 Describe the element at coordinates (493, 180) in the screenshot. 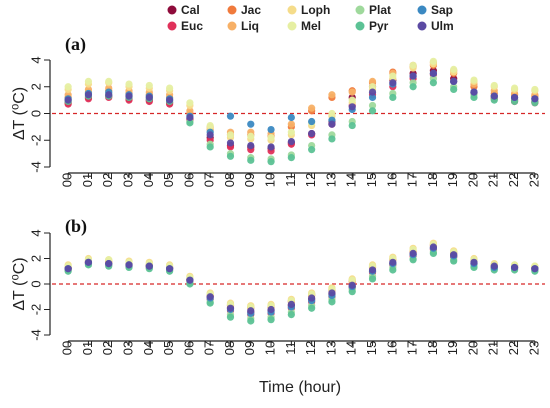

I see `x-tick-label: 21` at that location.